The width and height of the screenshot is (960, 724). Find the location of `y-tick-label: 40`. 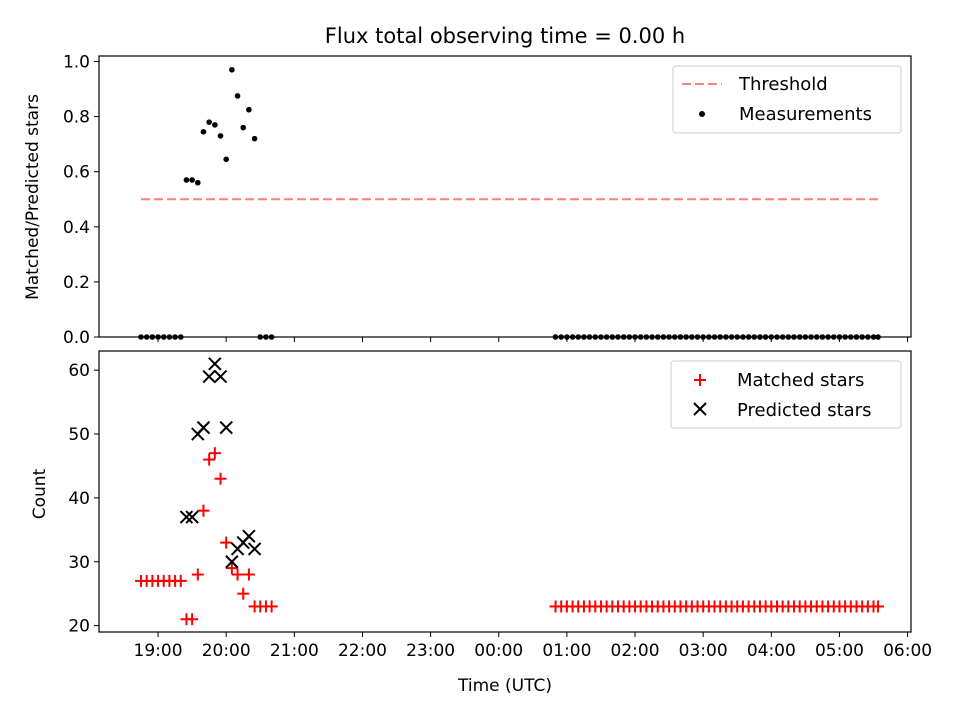

y-tick-label: 40 is located at coordinates (79, 499).